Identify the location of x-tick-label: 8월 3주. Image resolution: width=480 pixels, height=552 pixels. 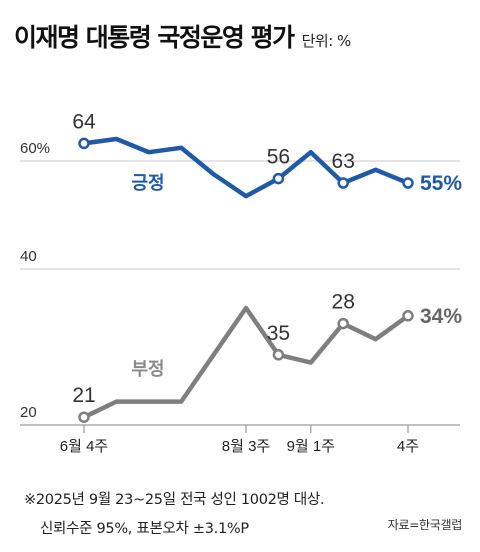
(246, 446).